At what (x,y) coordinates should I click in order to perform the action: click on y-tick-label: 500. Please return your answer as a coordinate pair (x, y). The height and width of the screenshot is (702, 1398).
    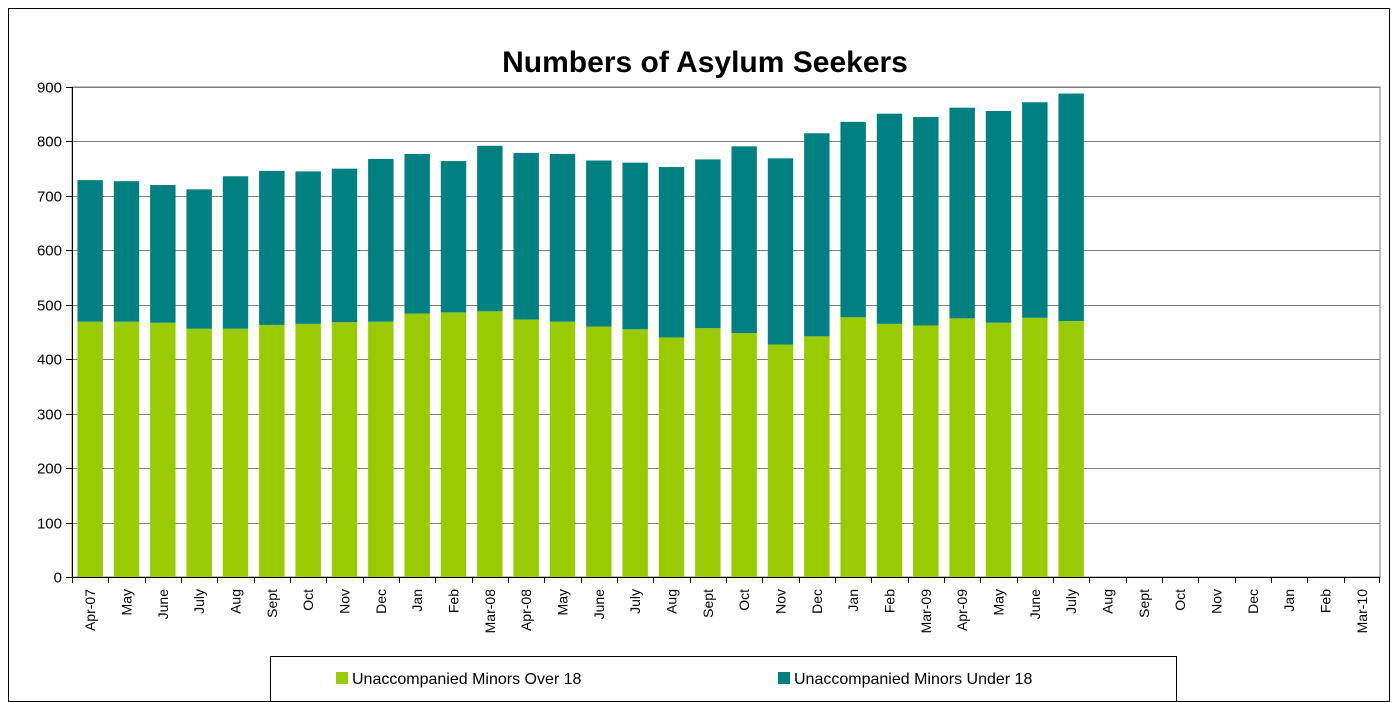
    Looking at the image, I should click on (49, 306).